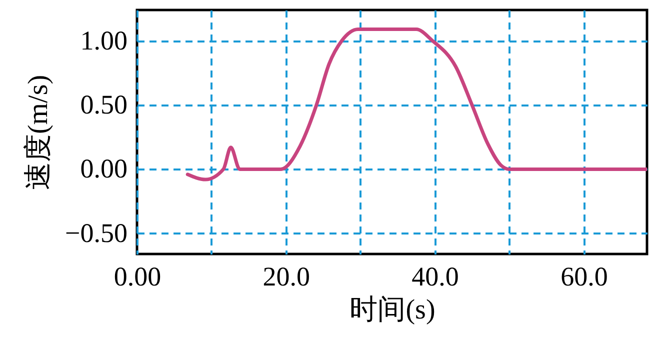 This screenshot has width=662, height=356. Describe the element at coordinates (286, 277) in the screenshot. I see `x-tick-label: 20.0` at that location.